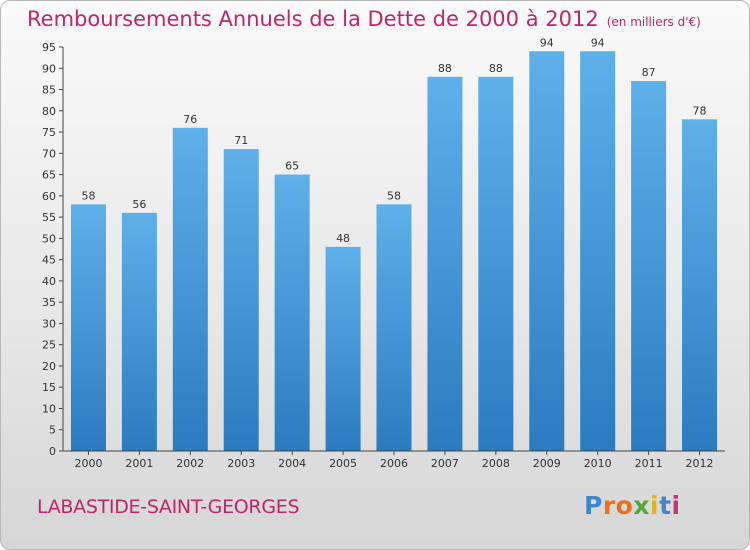  What do you see at coordinates (49, 132) in the screenshot?
I see `y-tick-label: 75` at bounding box center [49, 132].